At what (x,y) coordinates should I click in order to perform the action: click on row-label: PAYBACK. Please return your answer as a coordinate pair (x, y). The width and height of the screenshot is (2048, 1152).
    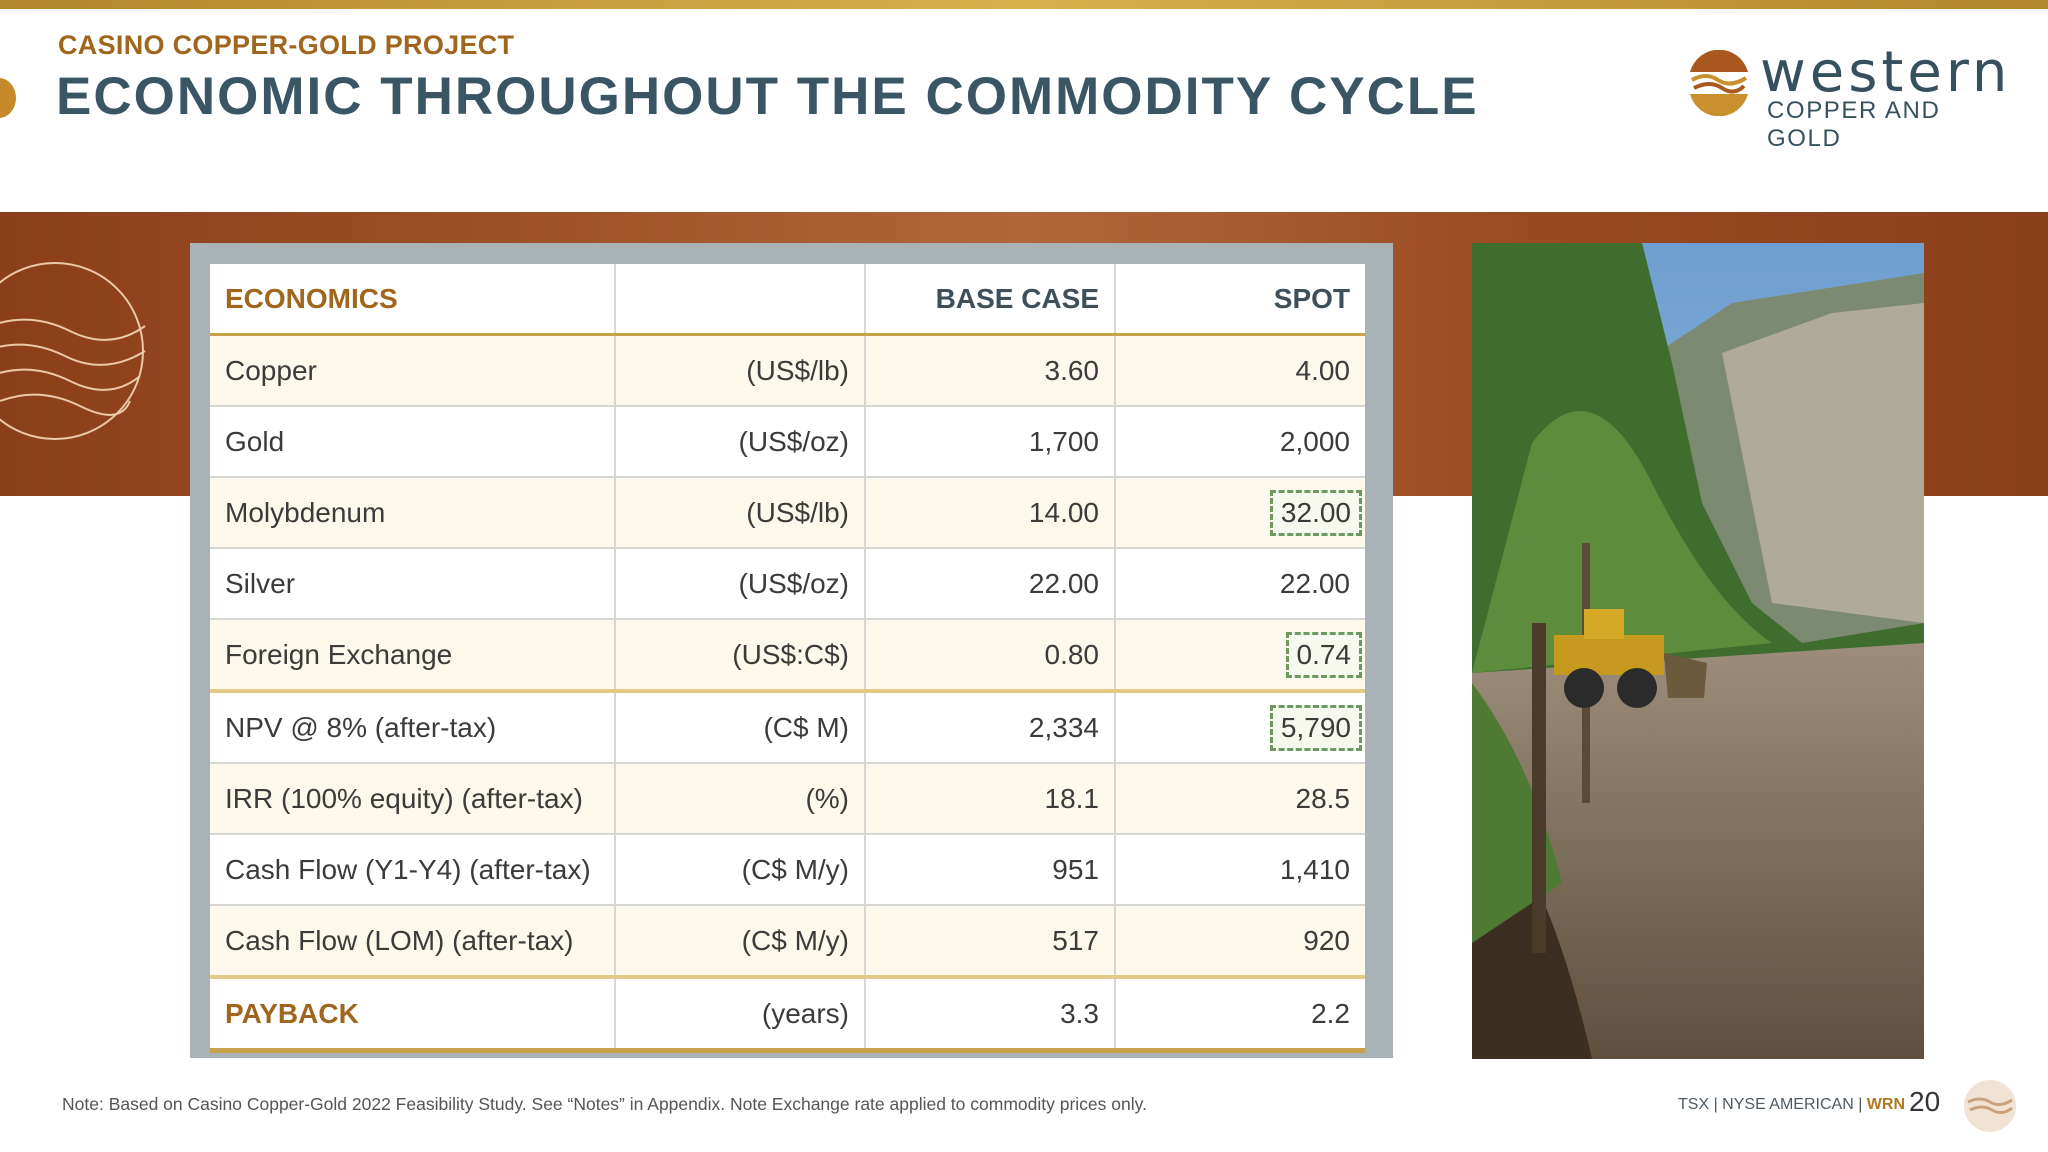
    Looking at the image, I should click on (413, 1015).